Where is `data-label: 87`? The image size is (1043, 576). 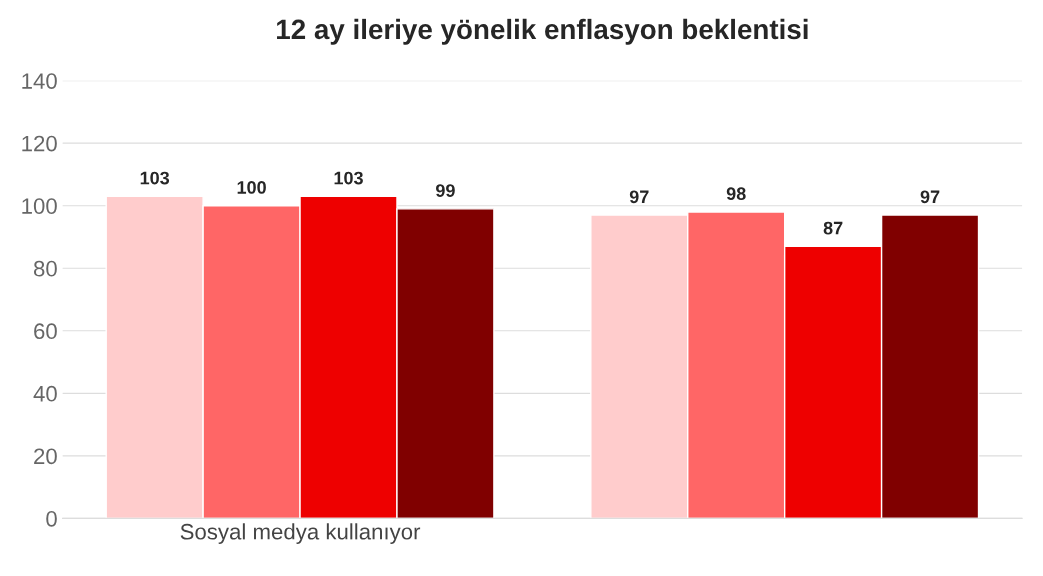
data-label: 87 is located at coordinates (833, 228).